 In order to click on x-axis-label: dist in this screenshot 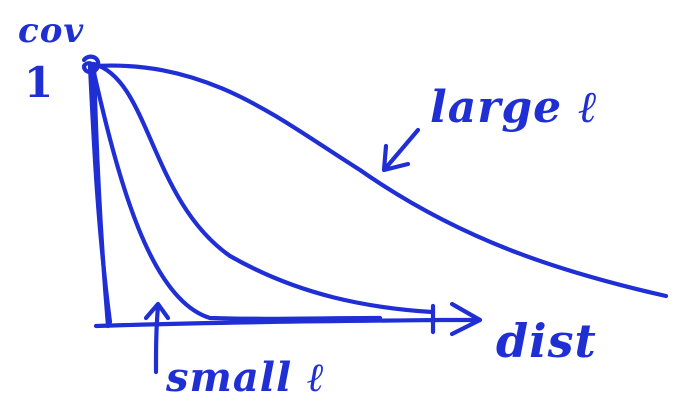, I will do `click(546, 341)`.